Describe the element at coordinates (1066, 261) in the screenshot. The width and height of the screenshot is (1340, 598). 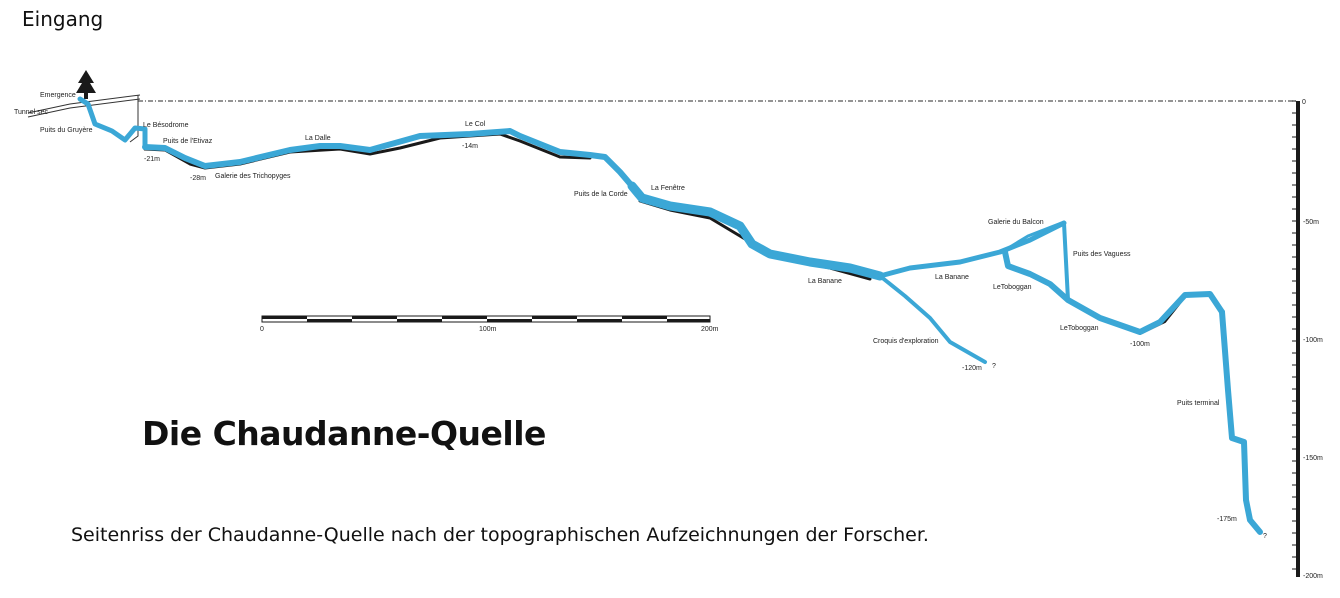
I see `balcon-shaft` at that location.